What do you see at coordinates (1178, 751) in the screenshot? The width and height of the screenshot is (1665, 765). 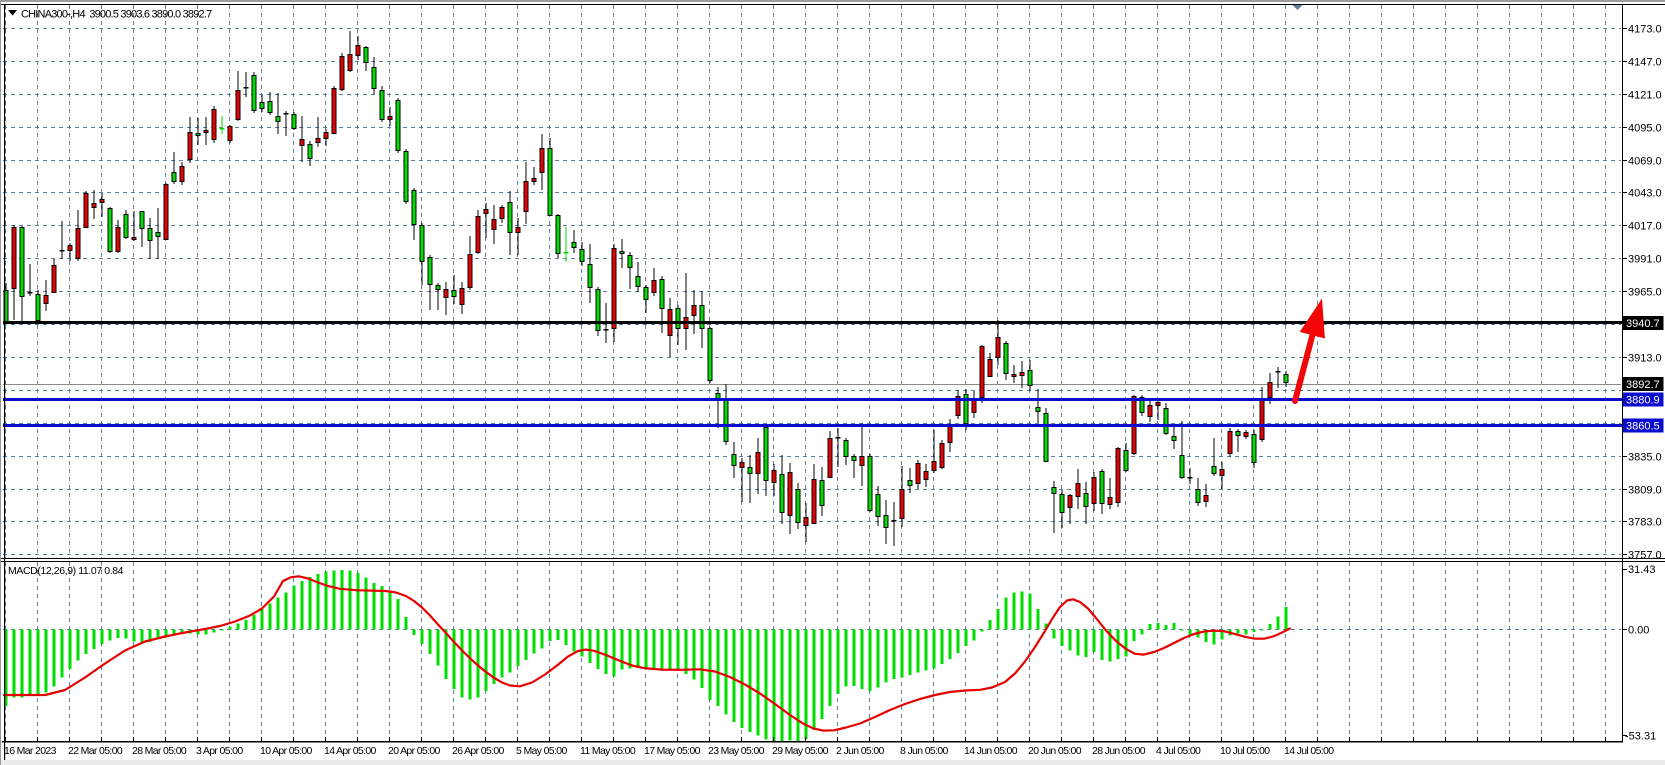 I see `svg-text: 4 Jul 05:00` at bounding box center [1178, 751].